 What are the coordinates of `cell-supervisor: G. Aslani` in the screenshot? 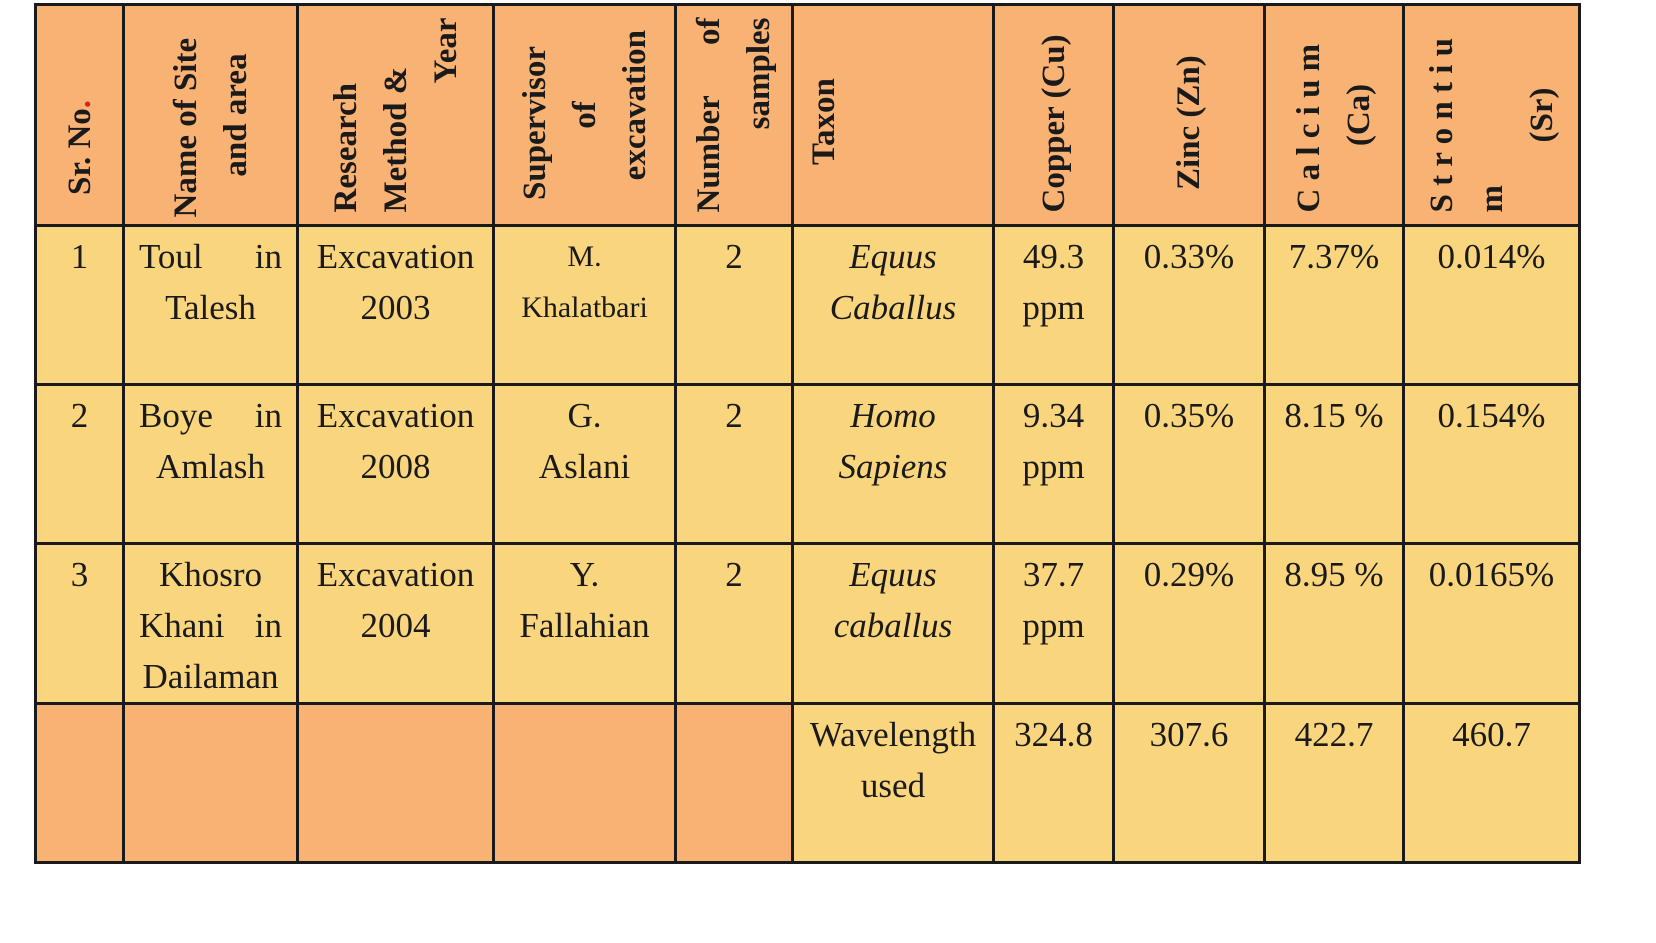 It's located at (584, 464).